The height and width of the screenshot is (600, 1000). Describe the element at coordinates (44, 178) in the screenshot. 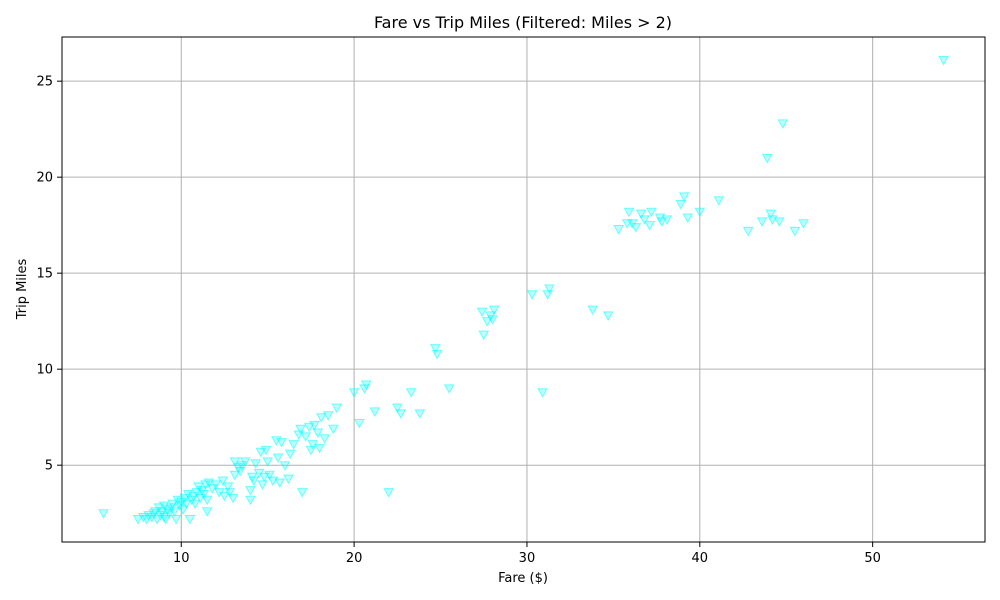

I see `y-tick-label: 20` at that location.